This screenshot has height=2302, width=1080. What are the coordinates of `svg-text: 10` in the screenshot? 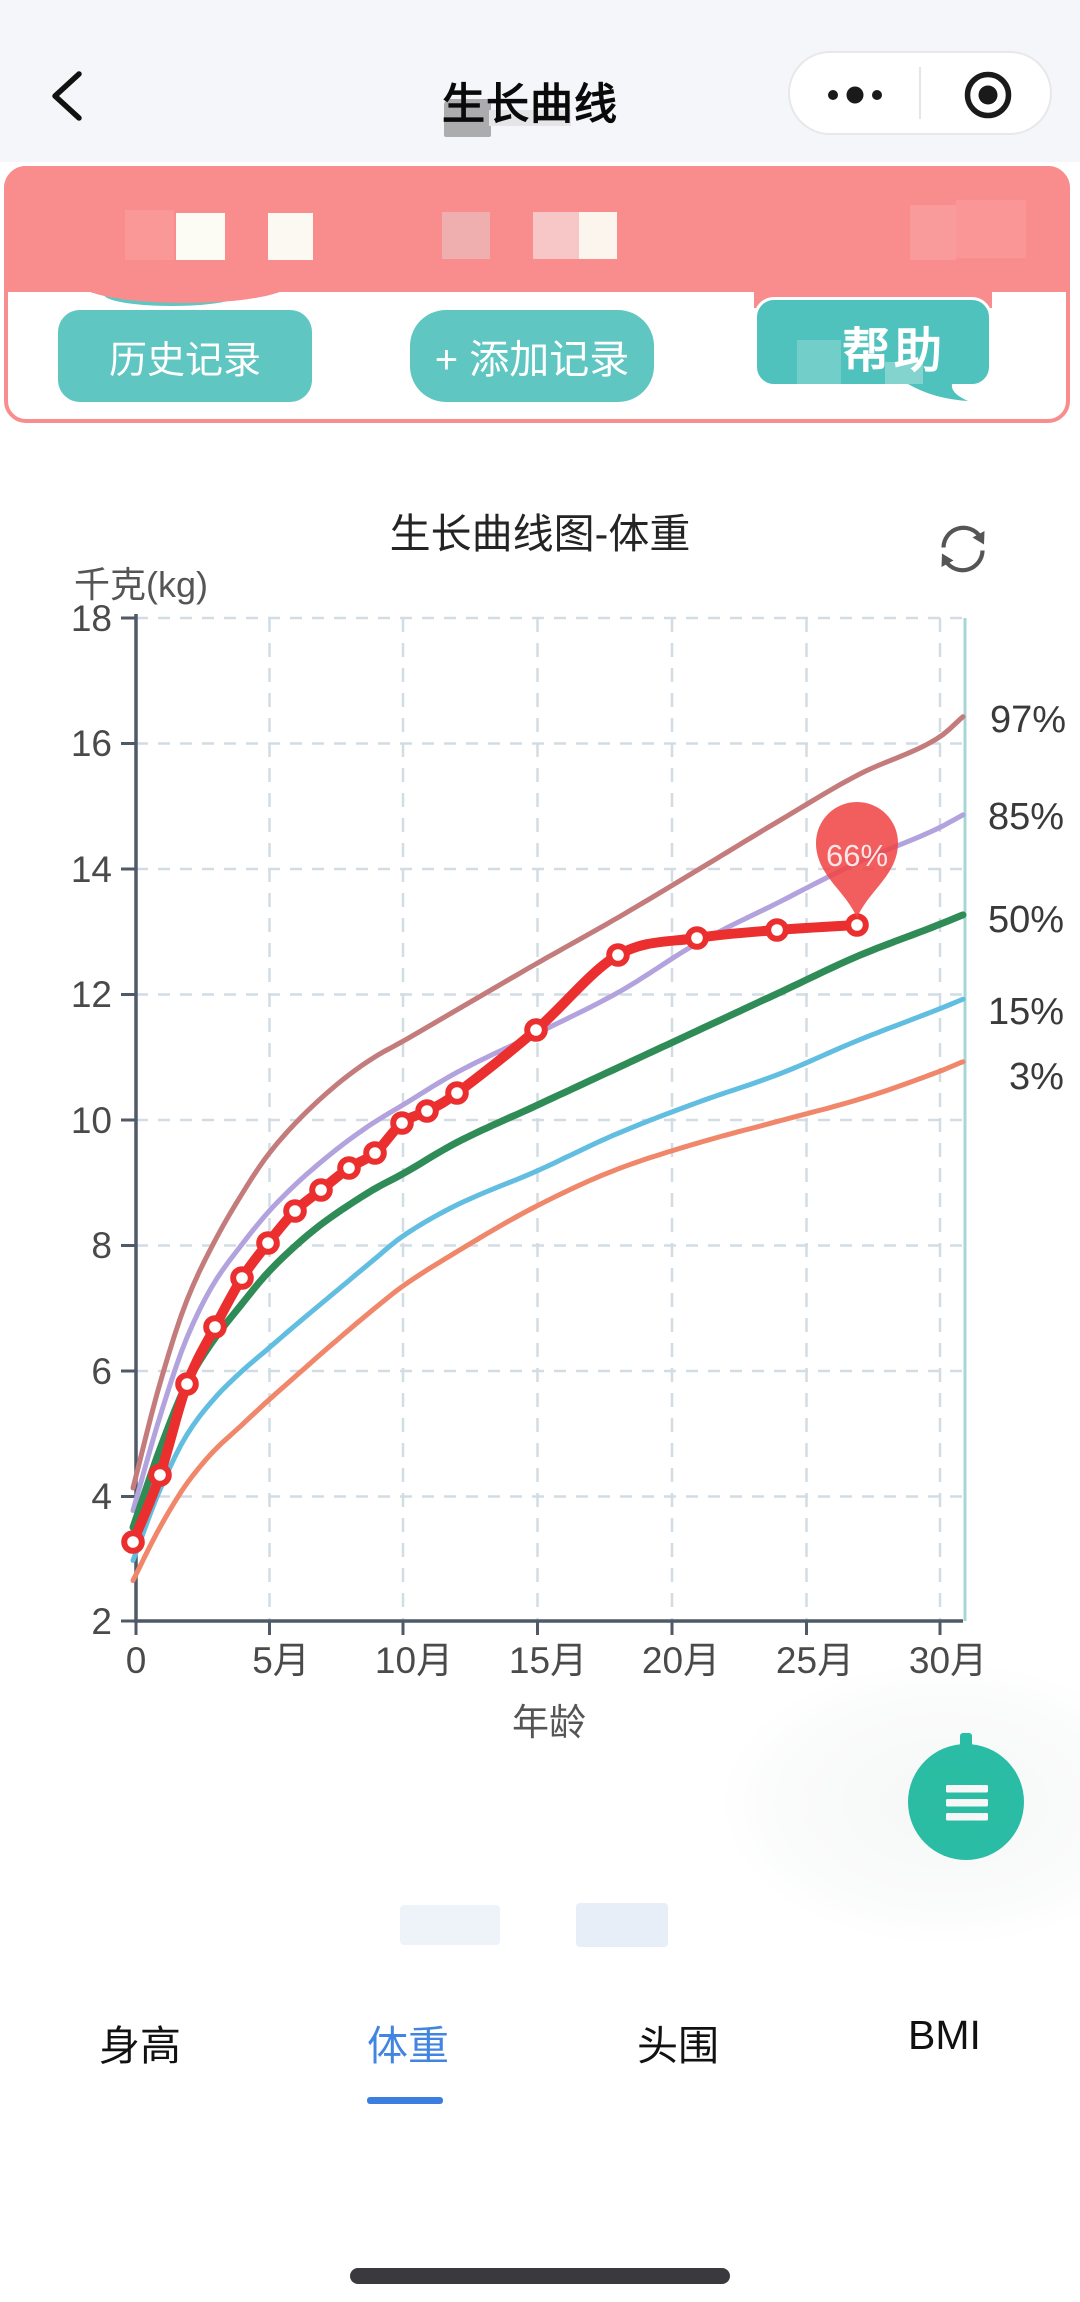 It's located at (91, 1120).